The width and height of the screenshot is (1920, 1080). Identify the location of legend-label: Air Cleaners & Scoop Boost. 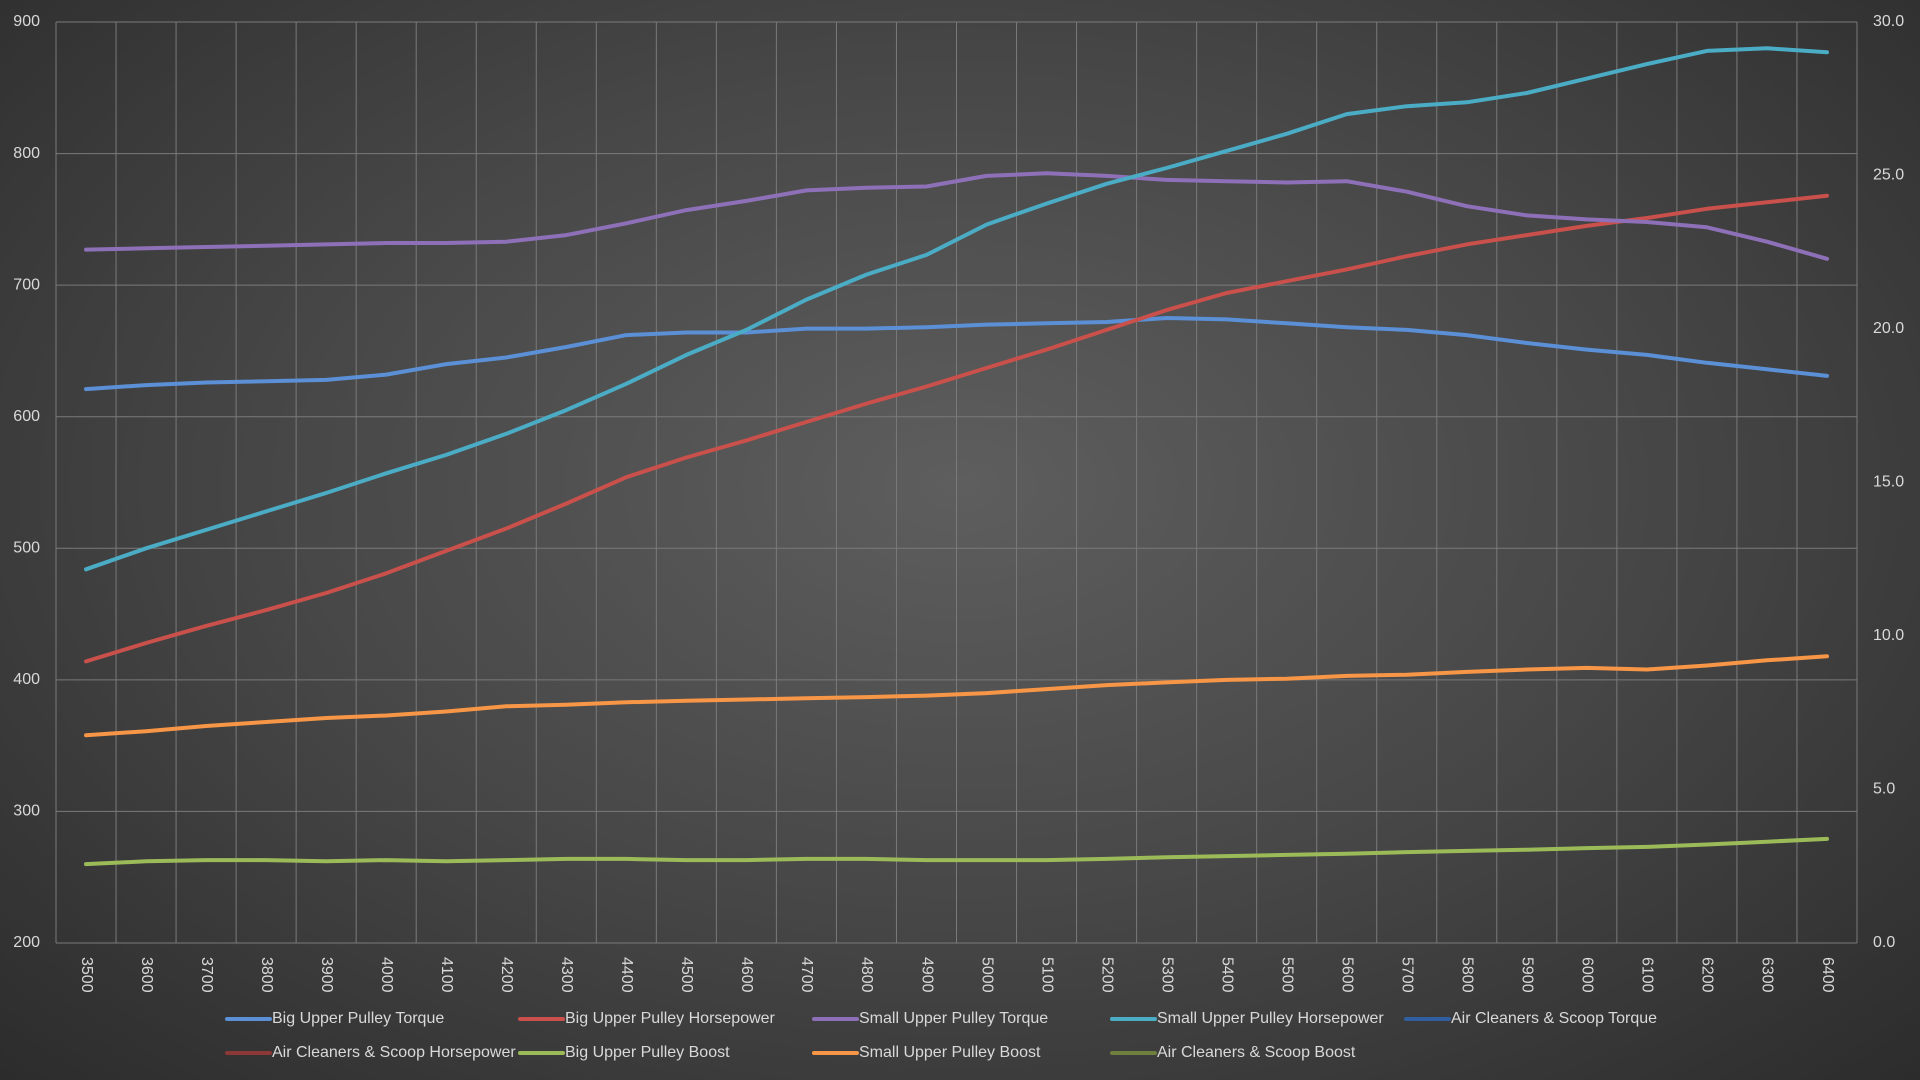
(1256, 1052).